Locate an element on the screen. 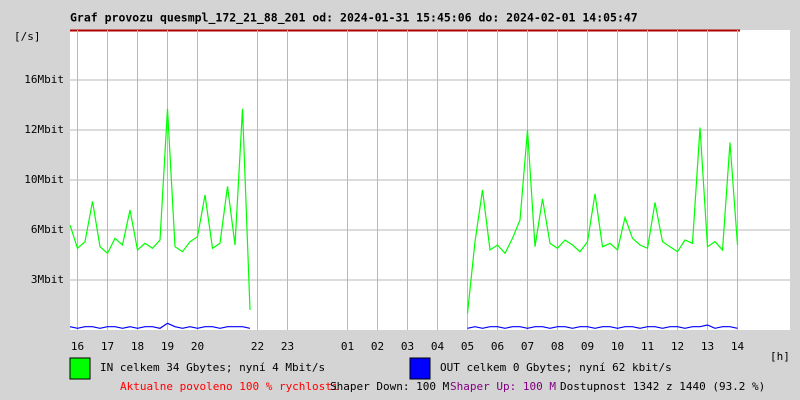 The width and height of the screenshot is (800, 400). x-tick-label: 19 is located at coordinates (167, 346).